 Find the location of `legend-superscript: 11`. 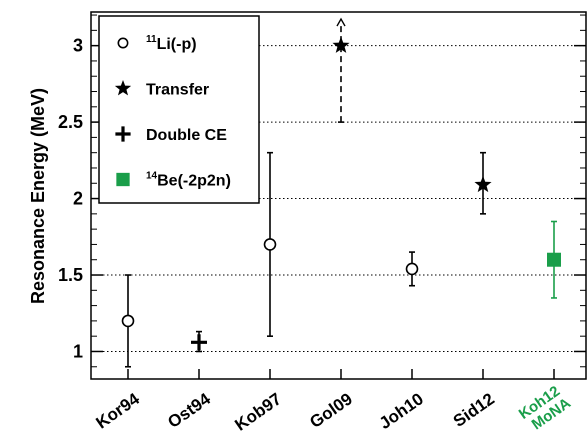

legend-superscript: 11 is located at coordinates (151, 39).